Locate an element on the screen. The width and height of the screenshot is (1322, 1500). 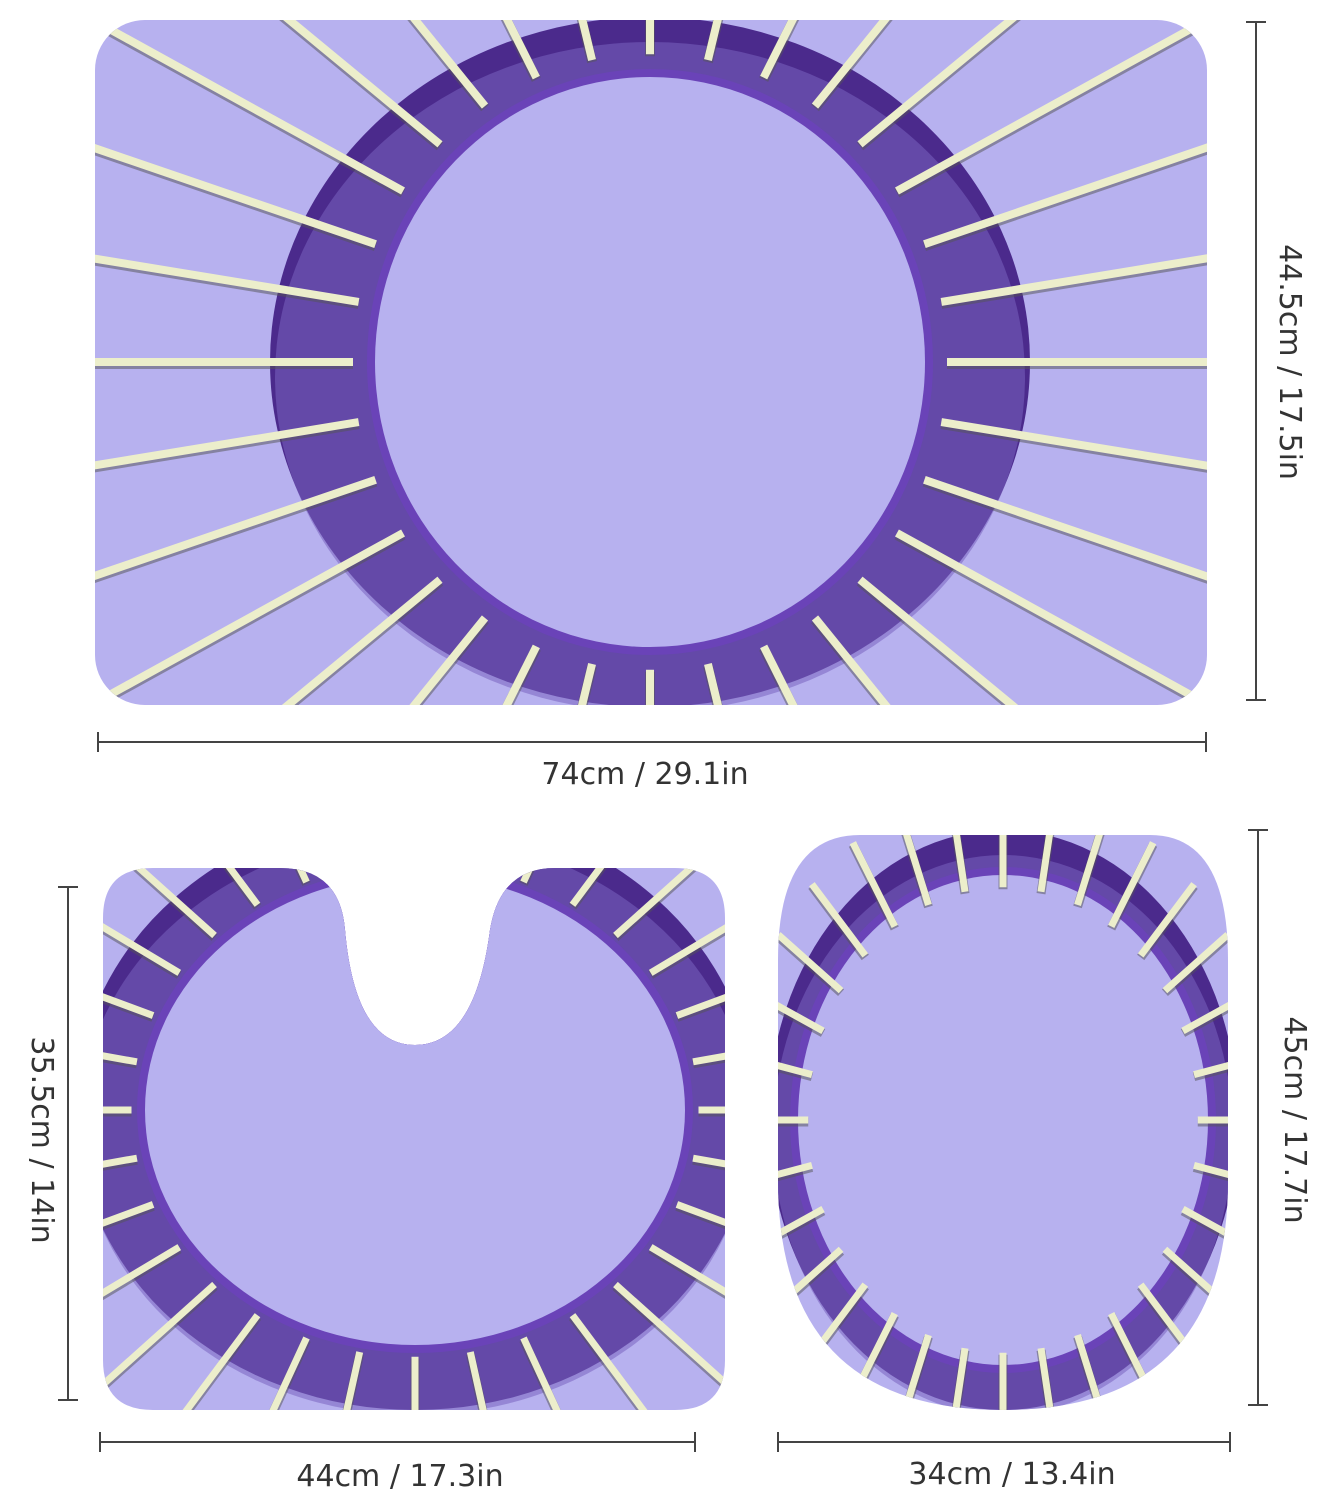
dimension-label: 44cm / 17.3in is located at coordinates (399, 1476).